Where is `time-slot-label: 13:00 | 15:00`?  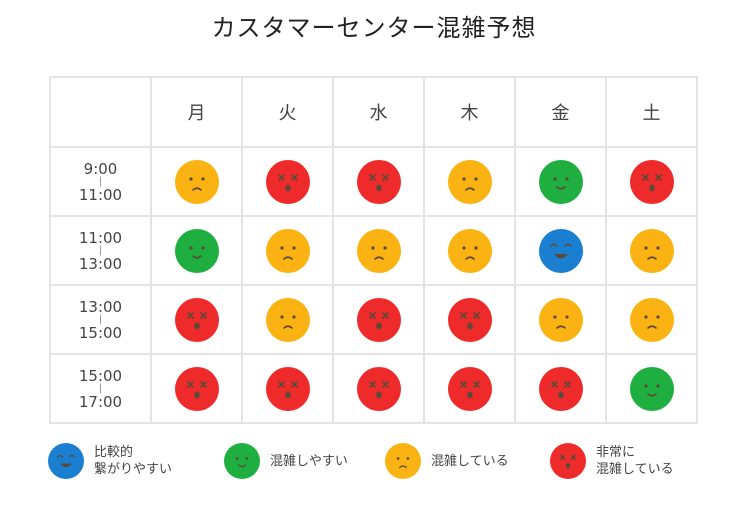
time-slot-label: 13:00 | 15:00 is located at coordinates (100, 319).